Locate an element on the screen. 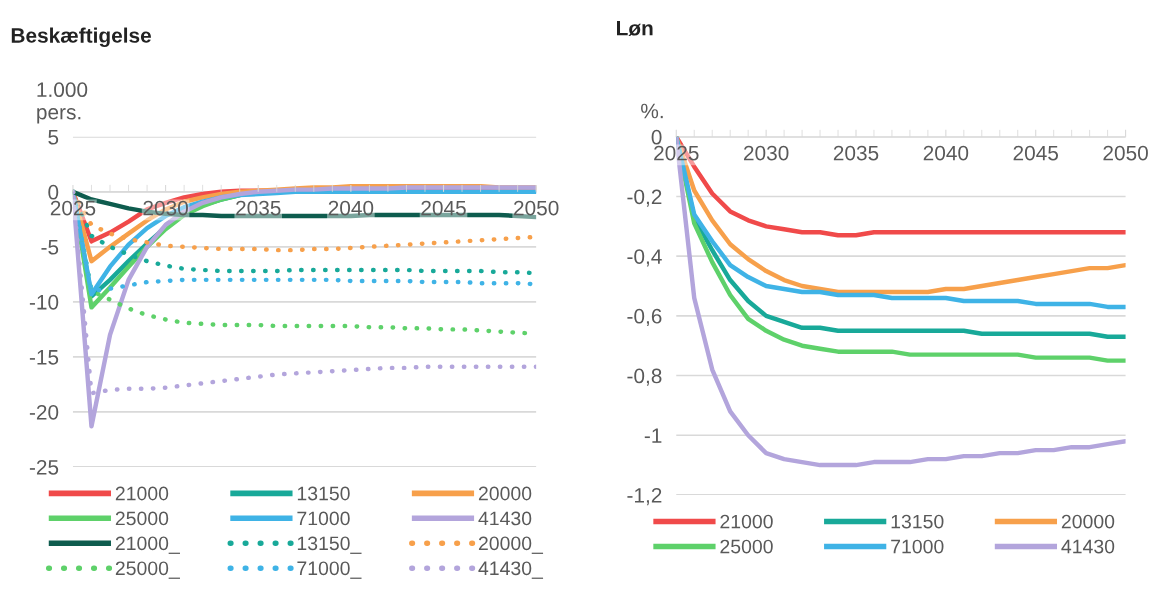 Image resolution: width=1158 pixels, height=608 pixels. y-tick-label: -25 is located at coordinates (44, 467).